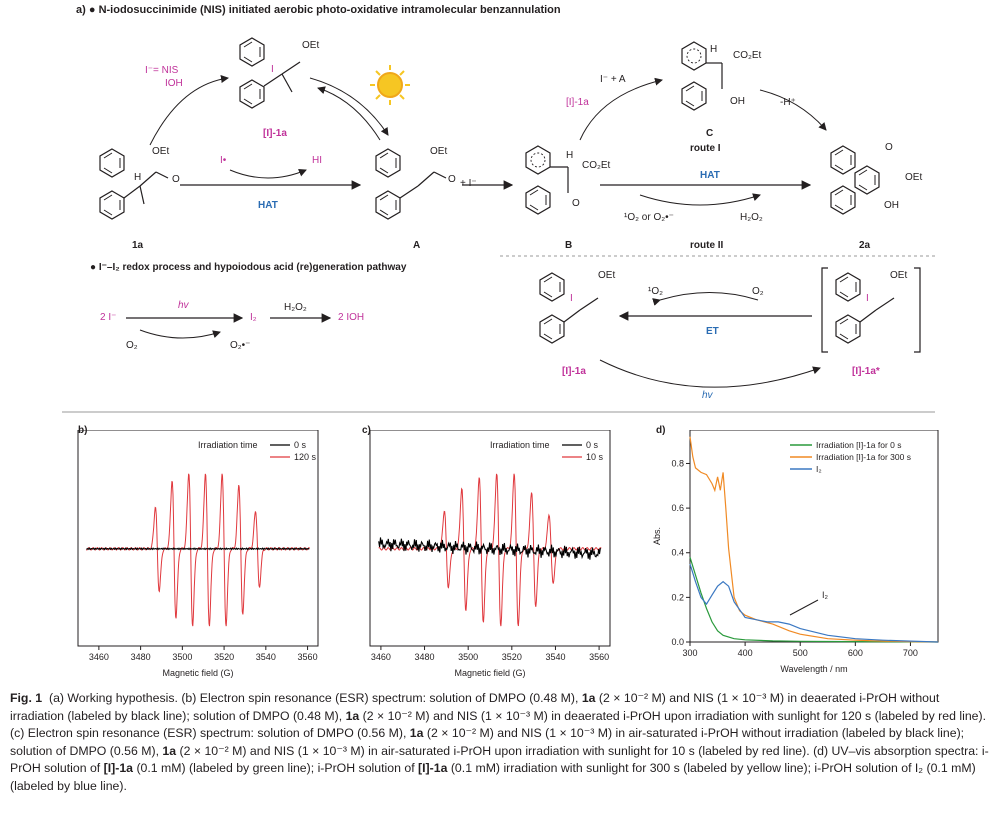  I want to click on arrow-hv-bottom, so click(710, 373).